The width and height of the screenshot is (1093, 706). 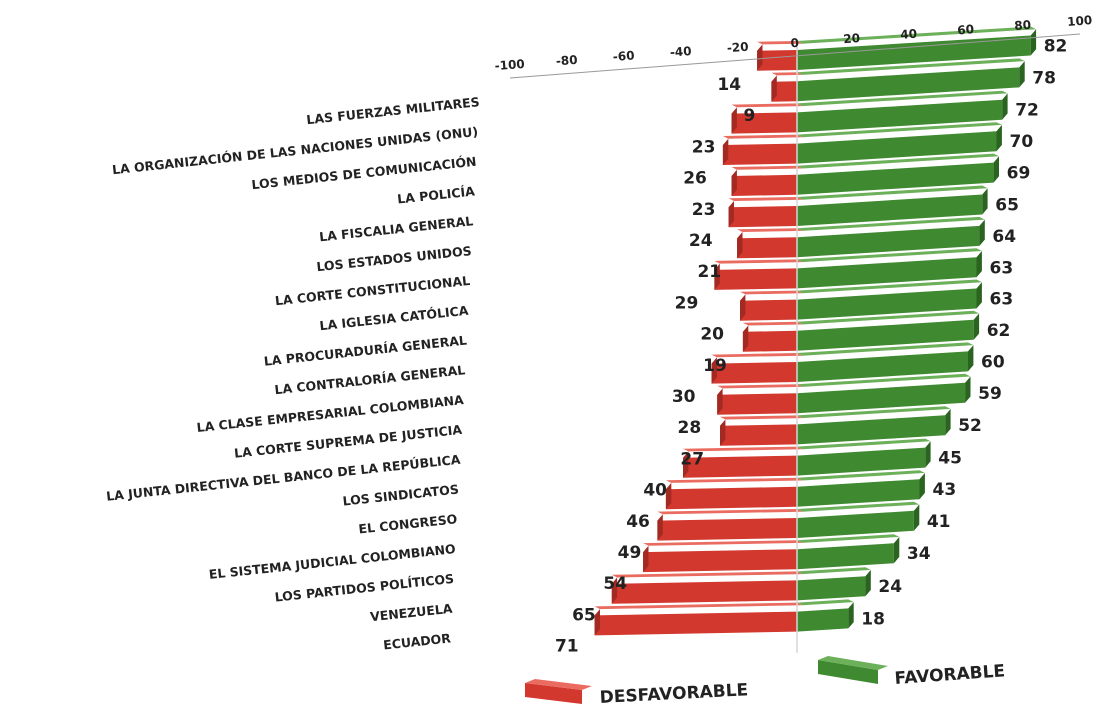 What do you see at coordinates (848, 672) in the screenshot?
I see `legend-swatch-favorable` at bounding box center [848, 672].